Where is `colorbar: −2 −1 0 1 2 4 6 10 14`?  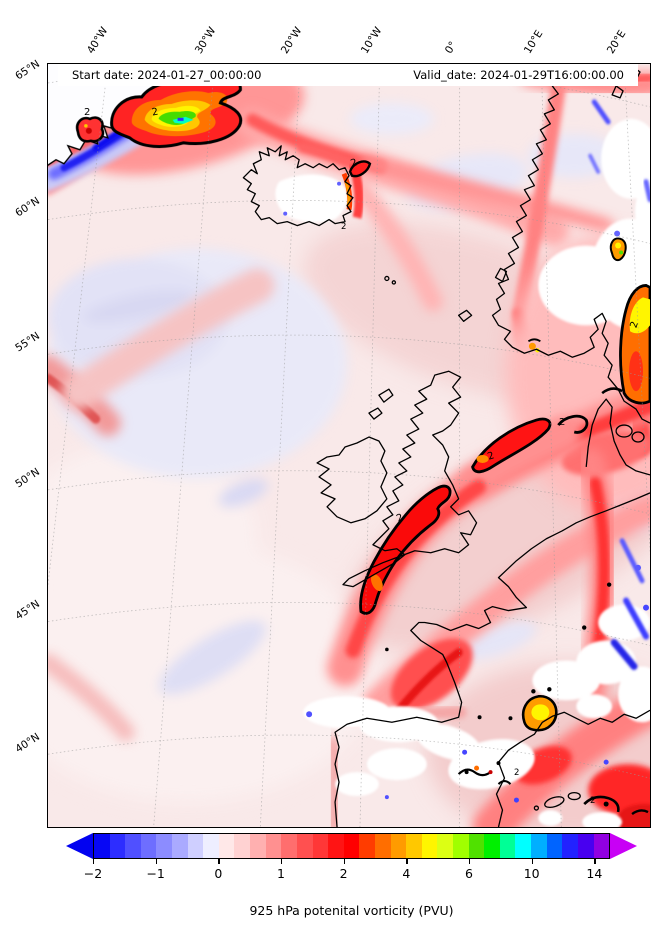
colorbar: −2 −1 0 1 2 4 6 10 14 is located at coordinates (351, 859).